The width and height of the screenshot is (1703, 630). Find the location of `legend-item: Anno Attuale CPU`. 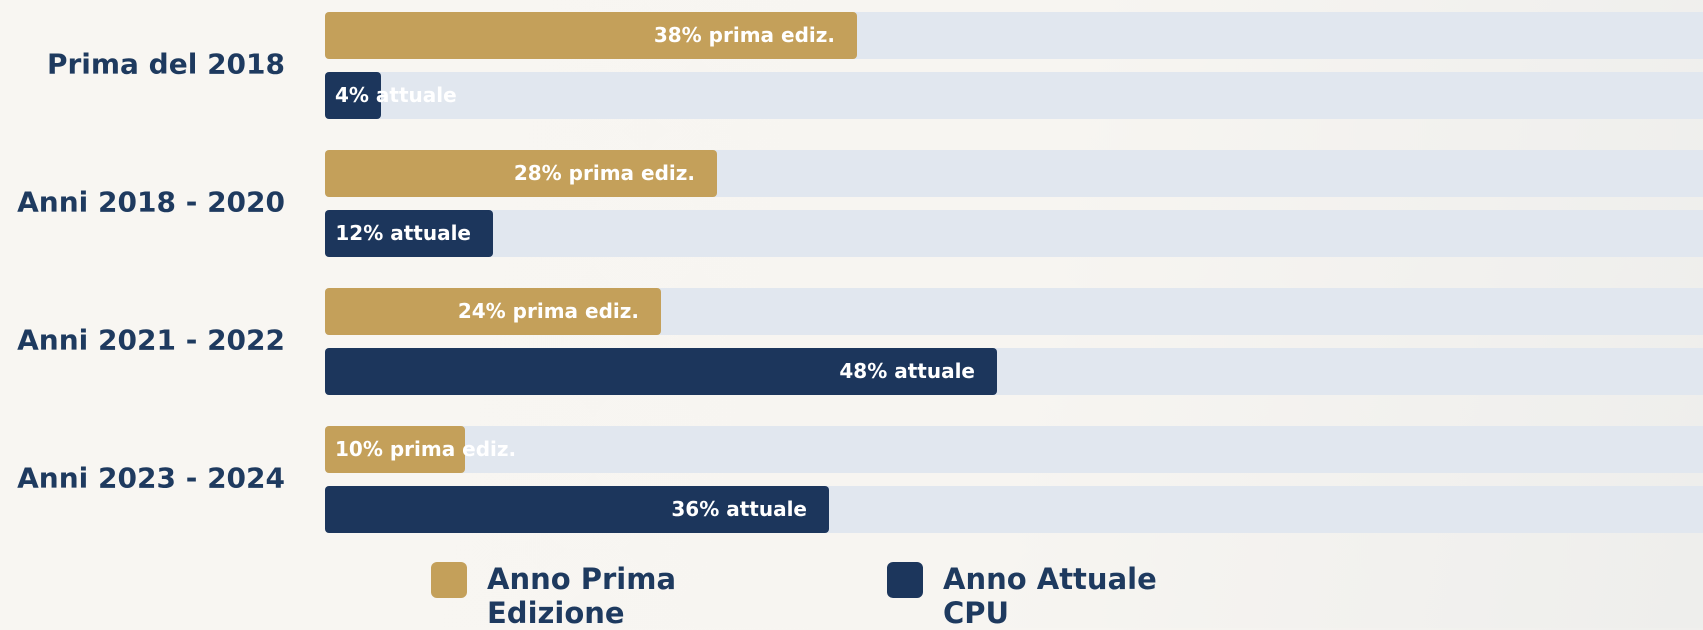

legend-item: Anno Attuale CPU is located at coordinates (1115, 596).